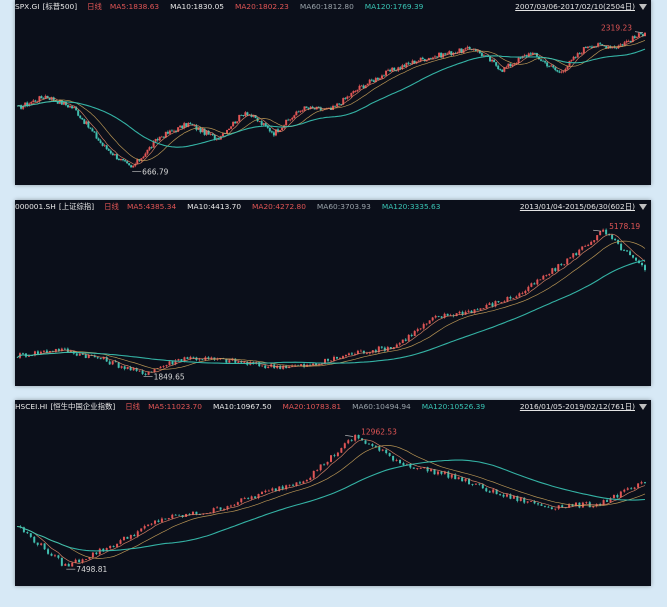 This screenshot has width=667, height=607. What do you see at coordinates (411, 206) in the screenshot?
I see `ma120-readout: MA120:3335.63` at bounding box center [411, 206].